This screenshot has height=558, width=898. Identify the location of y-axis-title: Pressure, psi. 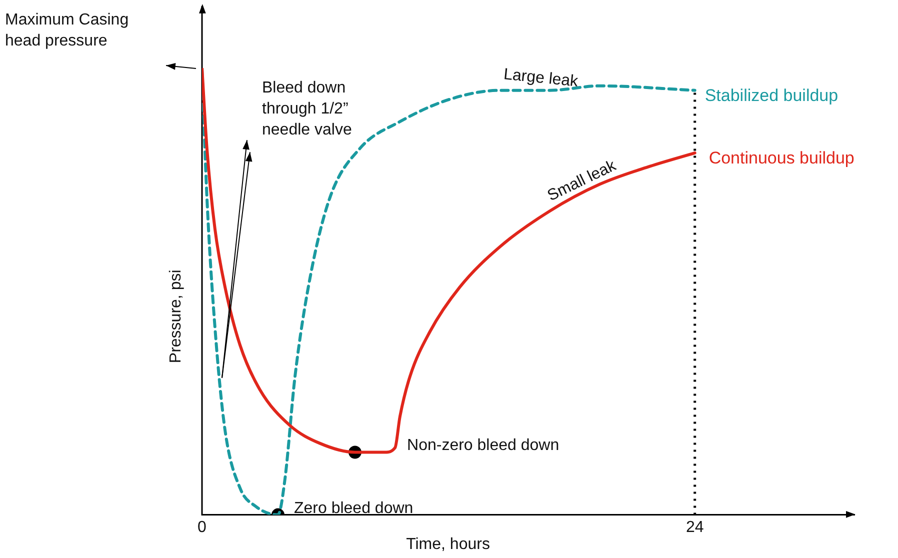
(175, 317).